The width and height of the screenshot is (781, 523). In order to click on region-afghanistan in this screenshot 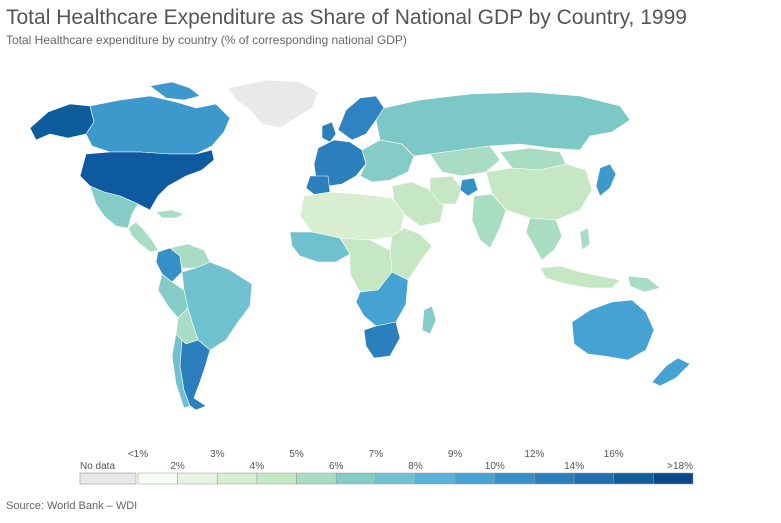, I will do `click(469, 187)`.